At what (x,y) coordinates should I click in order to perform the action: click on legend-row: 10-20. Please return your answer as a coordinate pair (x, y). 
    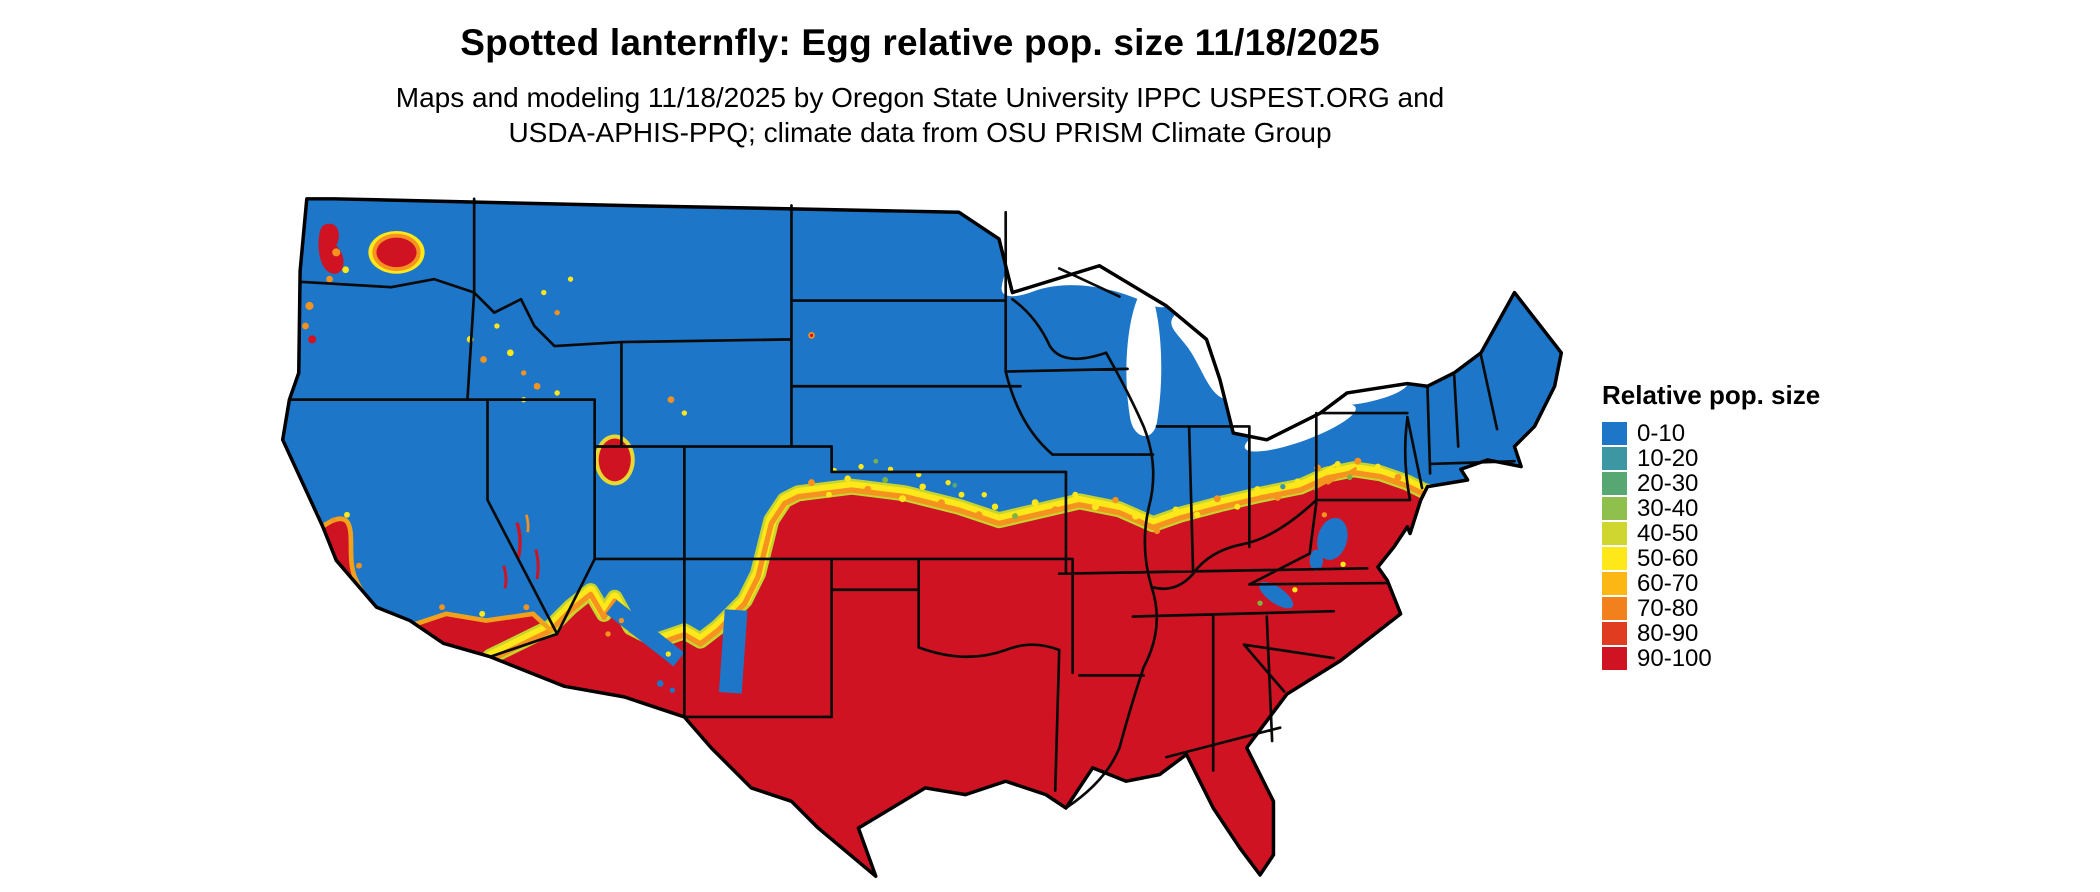
    Looking at the image, I should click on (1711, 458).